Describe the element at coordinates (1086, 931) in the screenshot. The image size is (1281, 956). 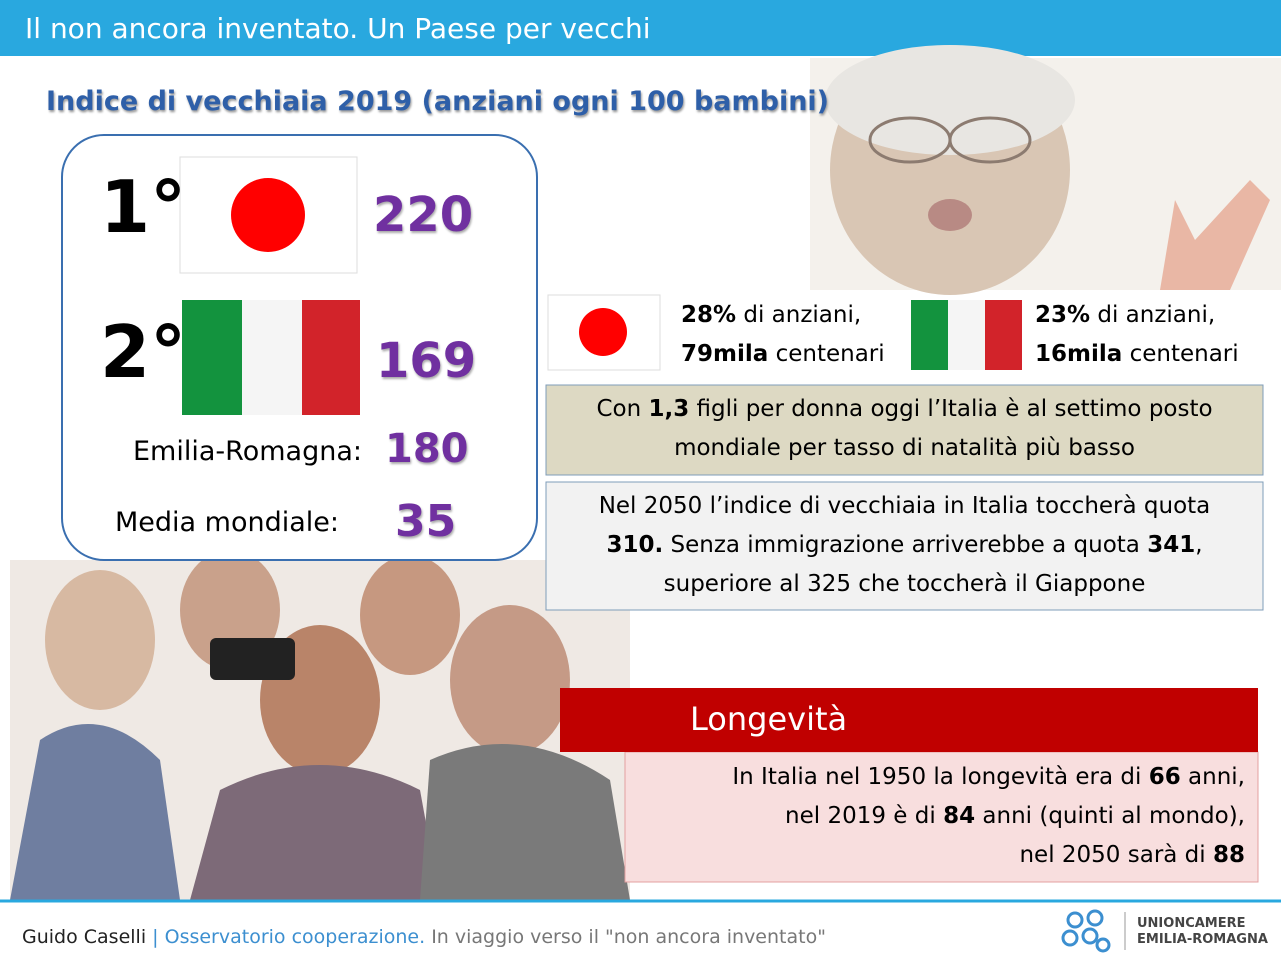
I see `logo-icon` at that location.